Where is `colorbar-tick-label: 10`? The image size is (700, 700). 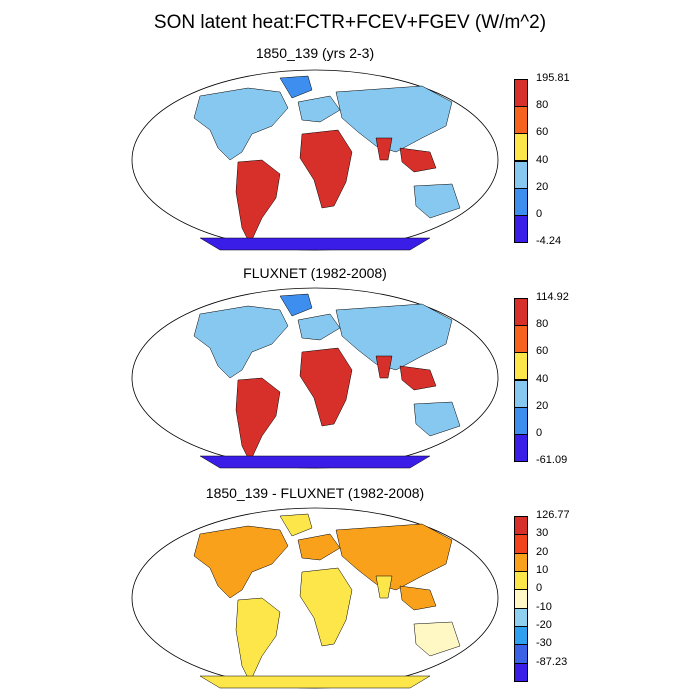 colorbar-tick-label: 10 is located at coordinates (542, 570).